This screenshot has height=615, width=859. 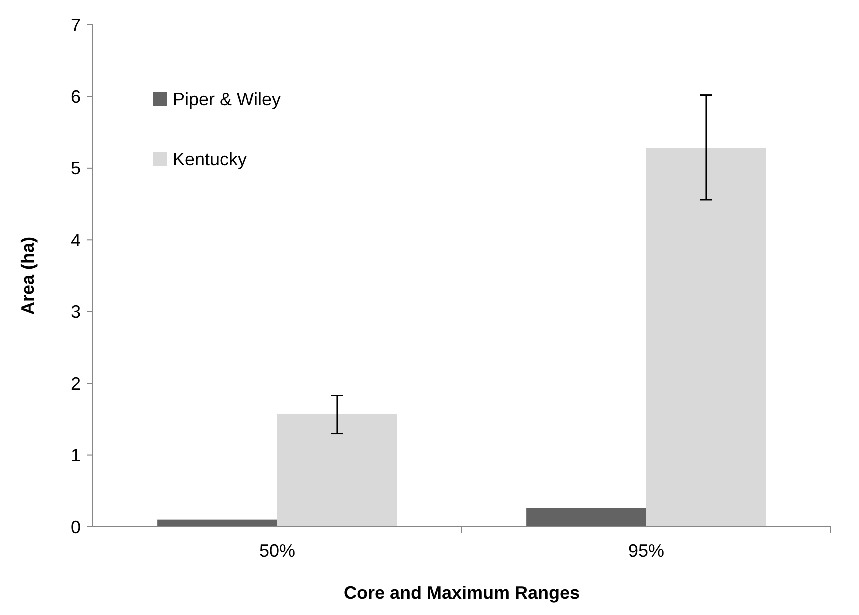 What do you see at coordinates (646, 551) in the screenshot?
I see `x-tick-label: 95%` at bounding box center [646, 551].